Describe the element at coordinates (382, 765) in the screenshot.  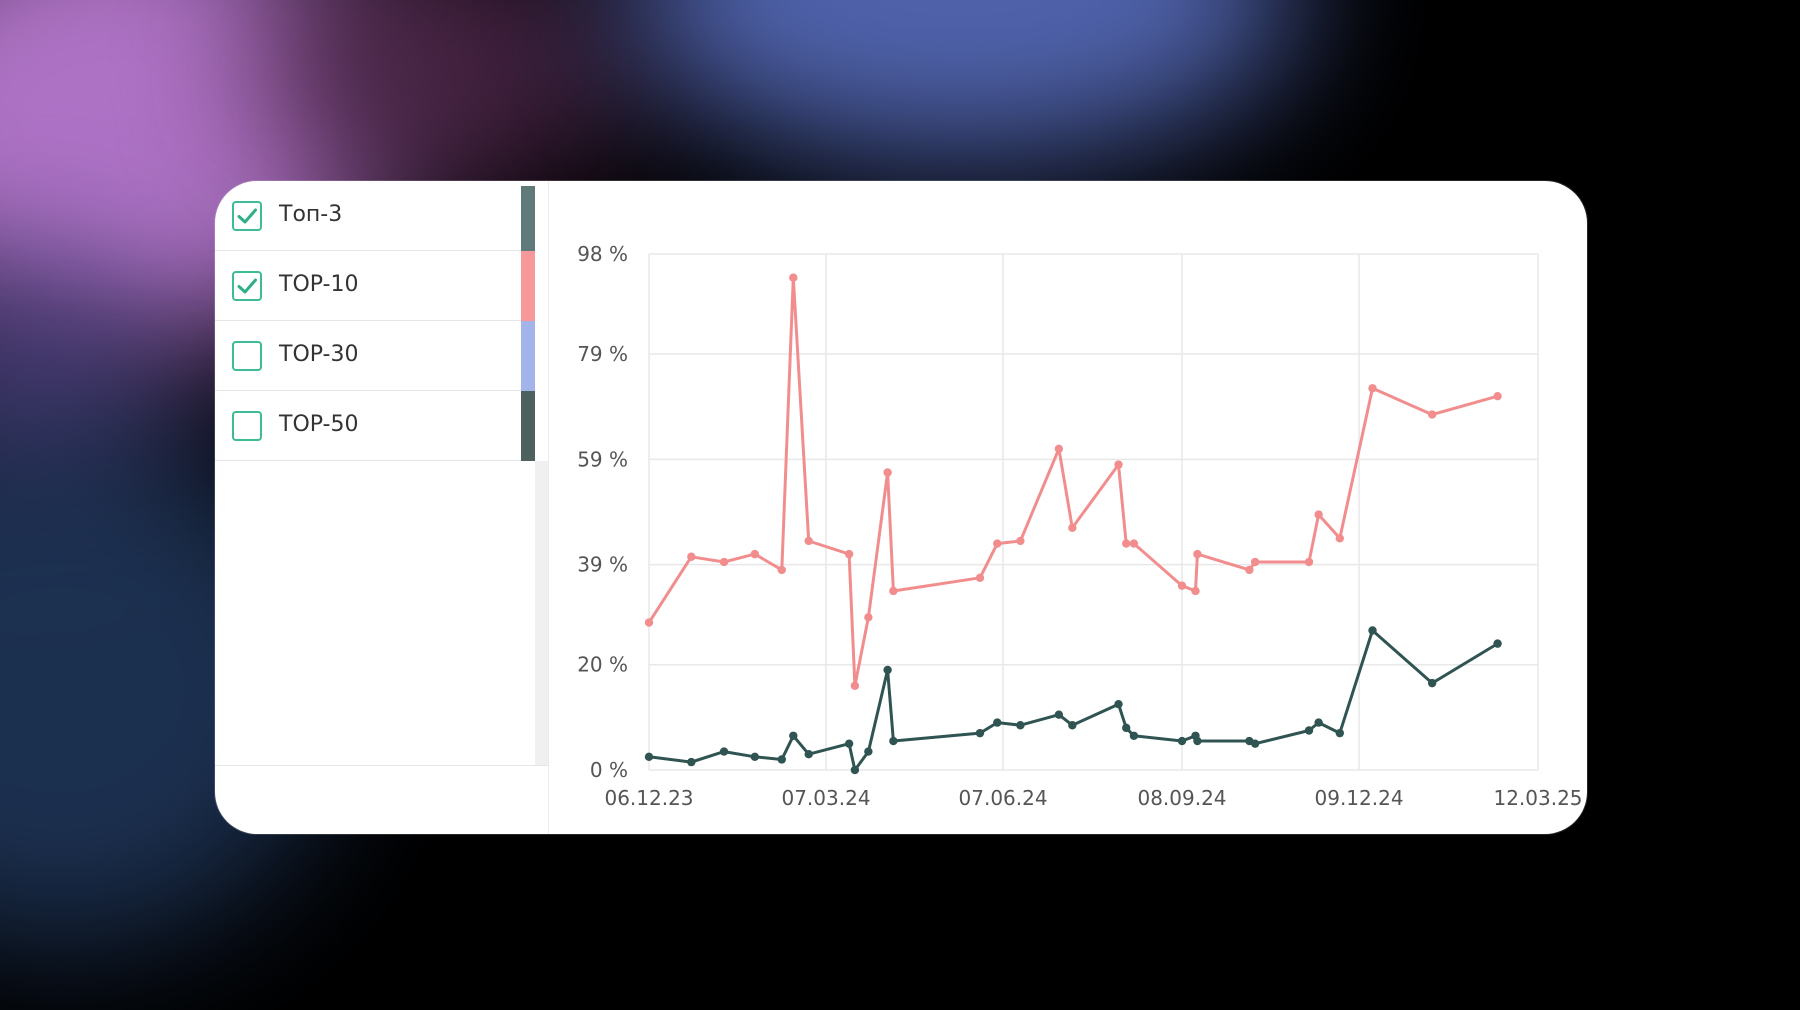
I see `sidebar-divider` at that location.